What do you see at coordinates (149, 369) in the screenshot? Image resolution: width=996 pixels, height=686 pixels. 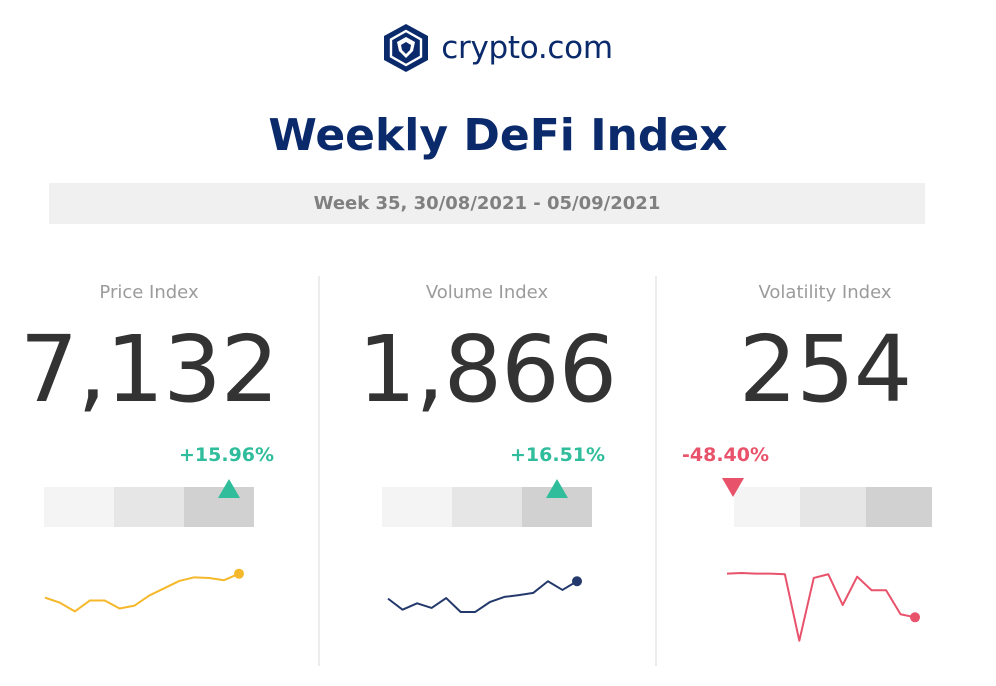 I see `price-index-value: 7,132` at bounding box center [149, 369].